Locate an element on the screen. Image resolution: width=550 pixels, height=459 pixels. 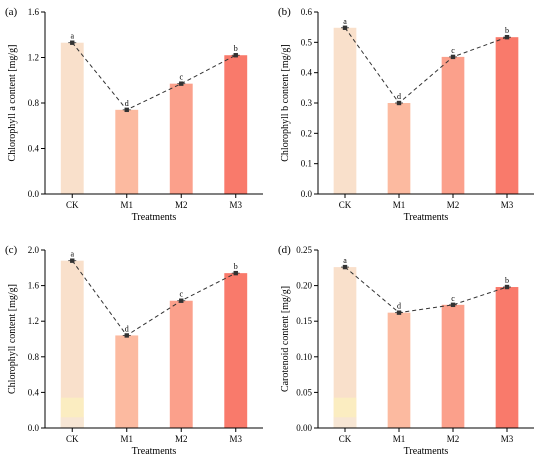
y-axis-title: Chlorophyll b content [mg/g] is located at coordinates (285, 103).